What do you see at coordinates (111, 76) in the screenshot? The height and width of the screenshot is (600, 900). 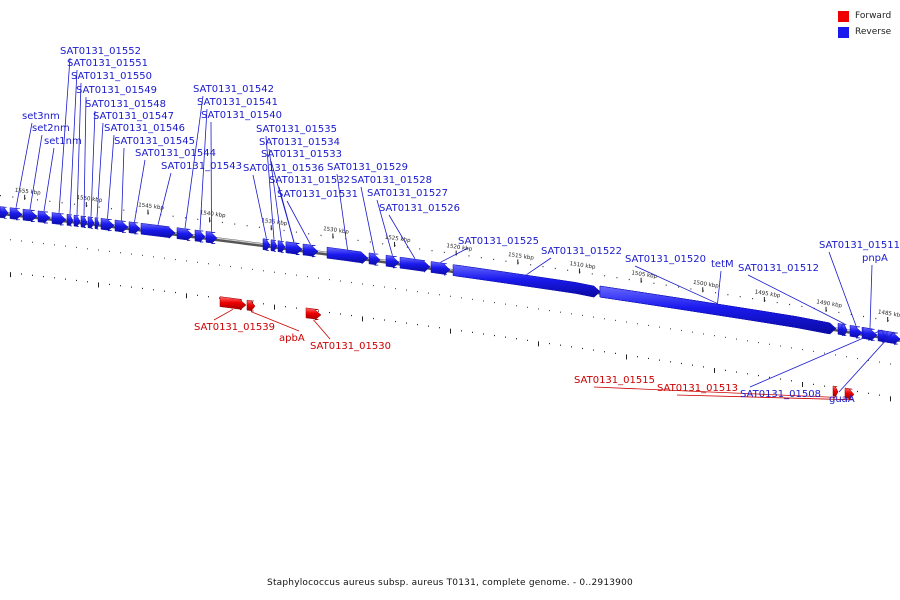 I see `gene-label: SAT0131_01550` at bounding box center [111, 76].